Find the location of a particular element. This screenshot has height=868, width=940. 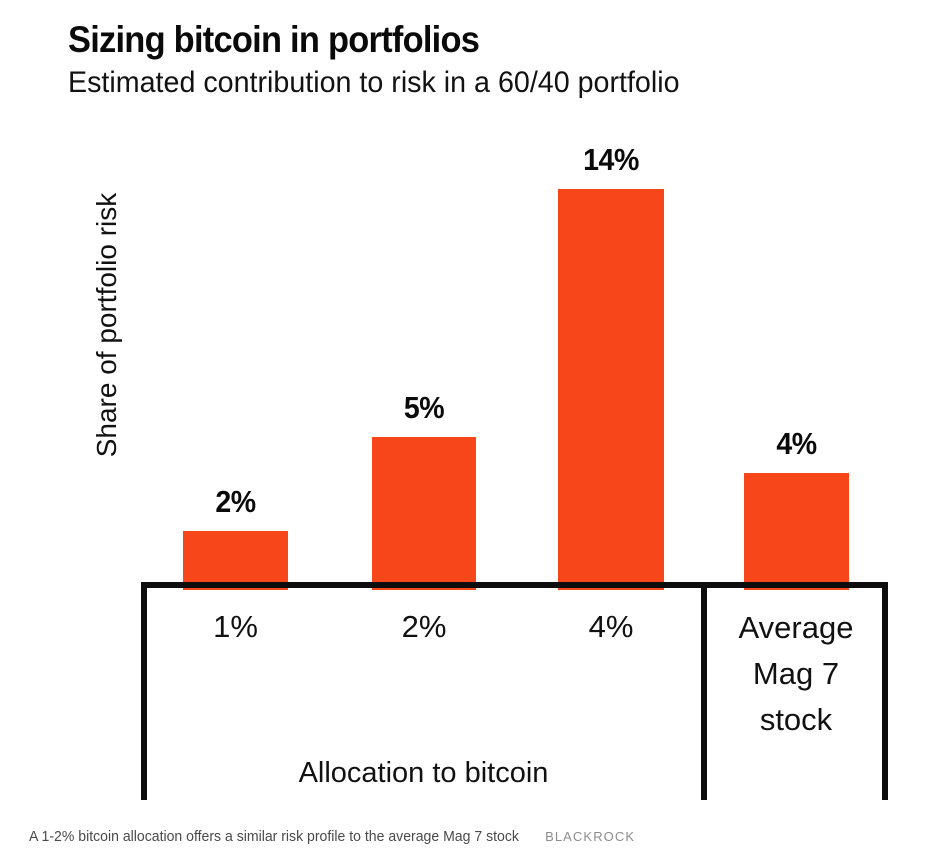

page-title: Sizing bitcoin in portfolios is located at coordinates (274, 39).